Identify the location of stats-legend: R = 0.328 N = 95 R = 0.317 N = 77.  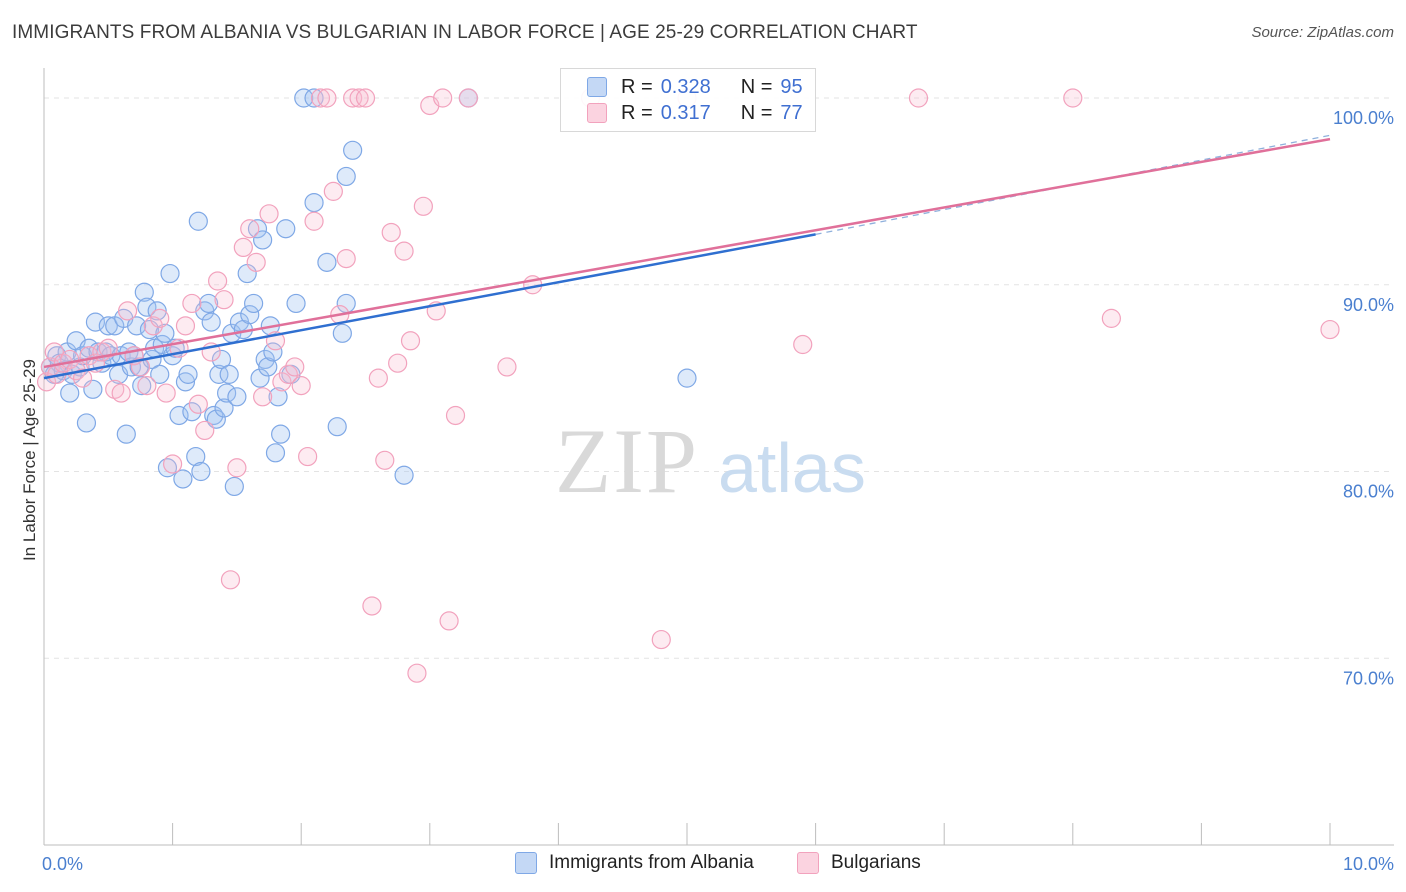
(688, 100).